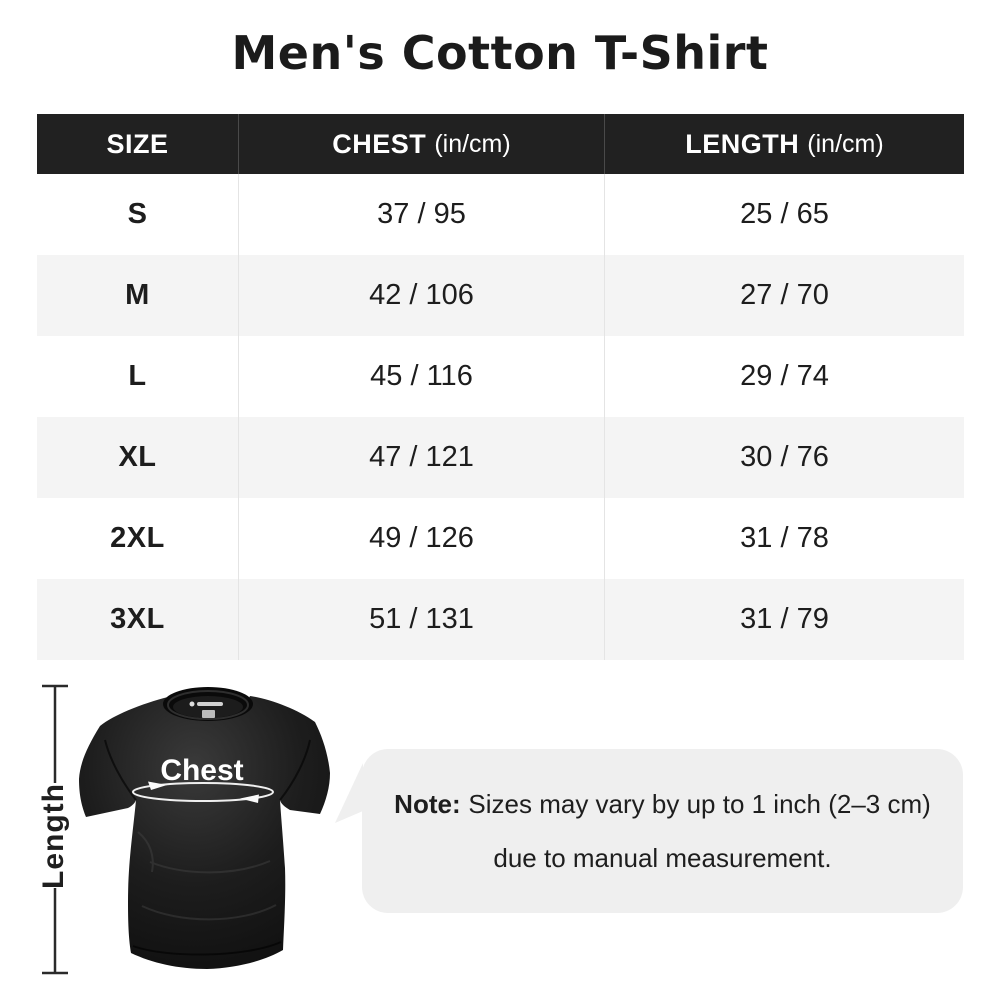  What do you see at coordinates (422, 619) in the screenshot?
I see `chest-cell: 51 / 131` at bounding box center [422, 619].